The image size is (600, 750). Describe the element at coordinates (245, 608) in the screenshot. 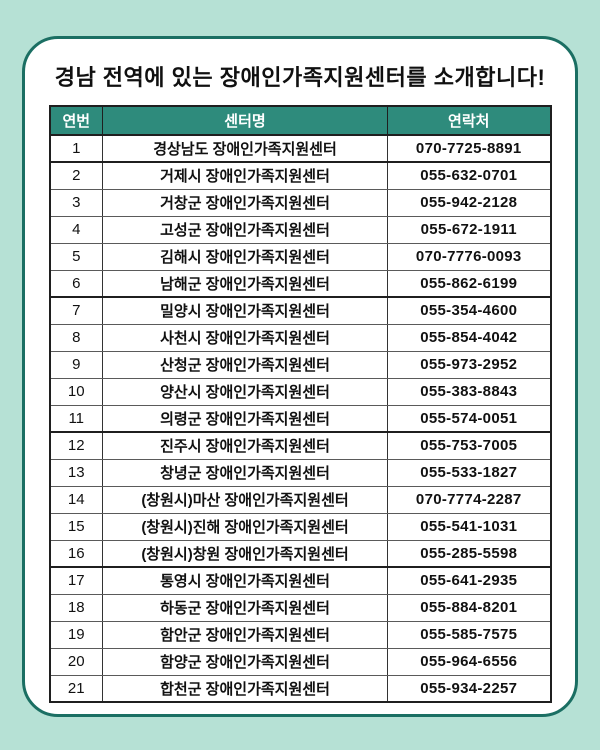

I see `center-name-cell: 하동군 장애인가족지원센터` at that location.